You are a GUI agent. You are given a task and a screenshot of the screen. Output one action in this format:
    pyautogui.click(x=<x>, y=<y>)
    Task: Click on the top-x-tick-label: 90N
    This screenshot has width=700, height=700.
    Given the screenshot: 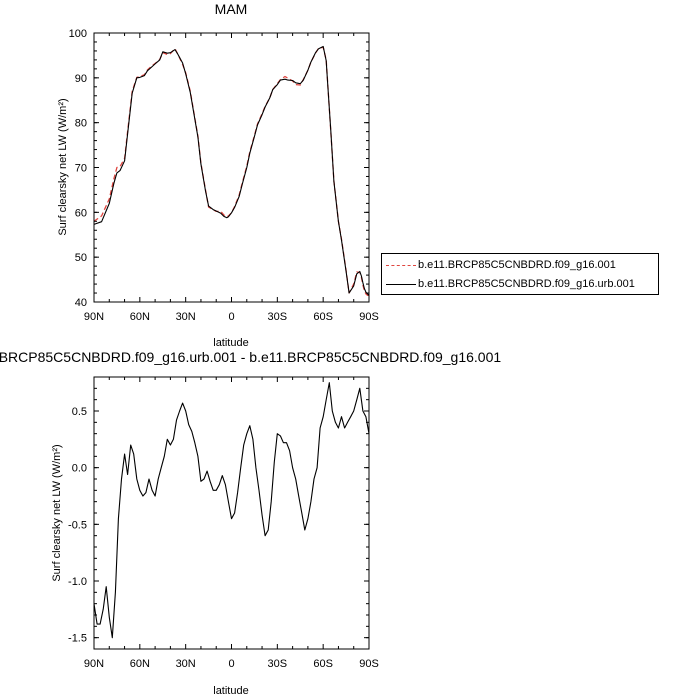 What is the action you would take?
    pyautogui.click(x=94, y=317)
    